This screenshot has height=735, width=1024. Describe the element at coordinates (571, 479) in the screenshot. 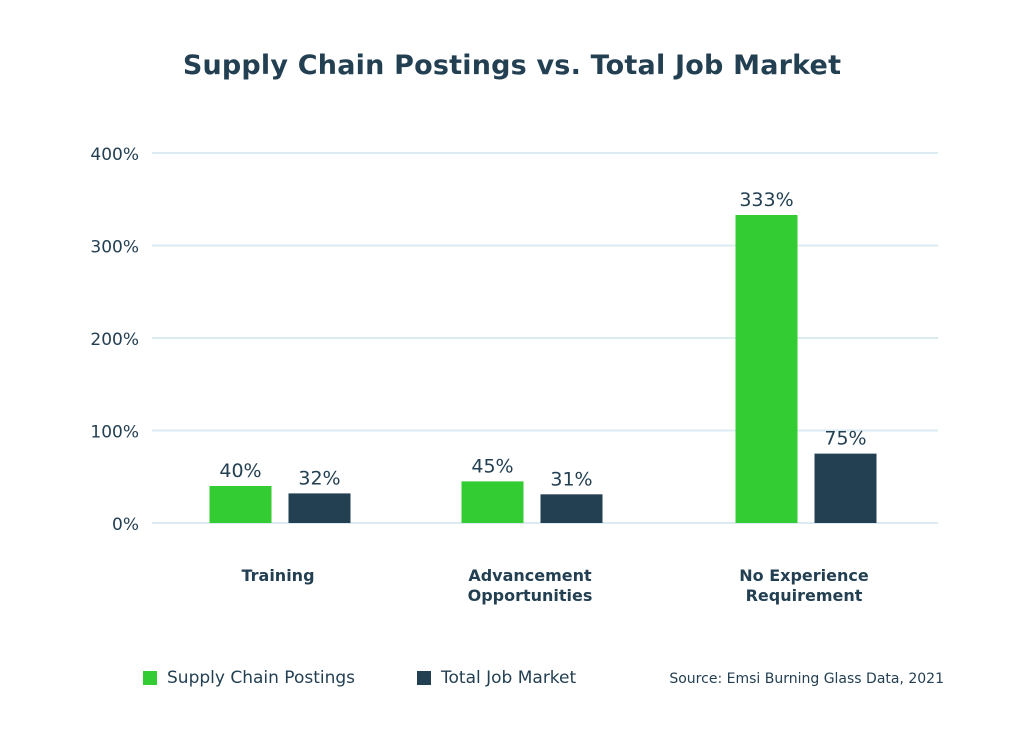

I see `data-label: 31%` at that location.